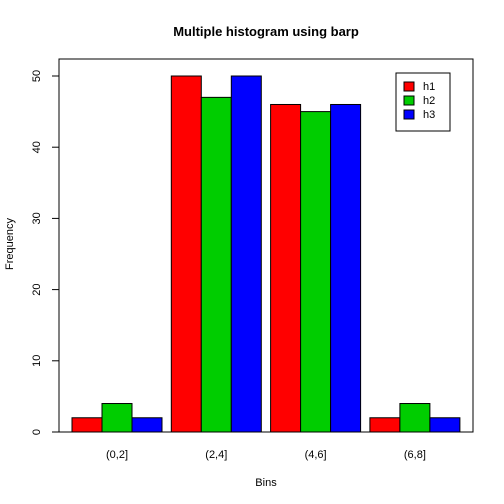  I want to click on x-axis-label: Bins, so click(266, 483).